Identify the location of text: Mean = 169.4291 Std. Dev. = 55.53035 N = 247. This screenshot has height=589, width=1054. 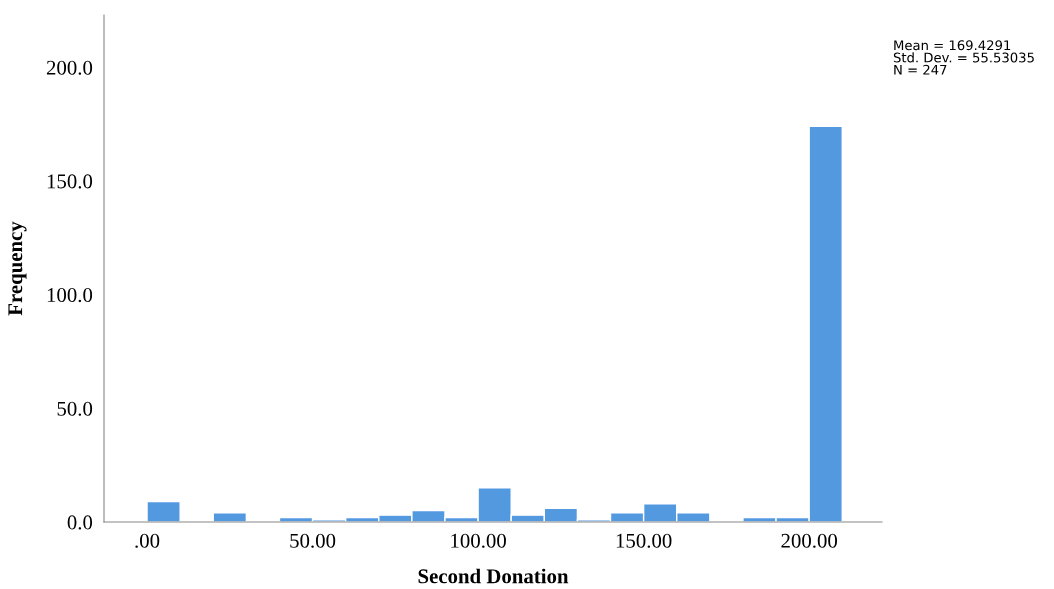
(963, 57).